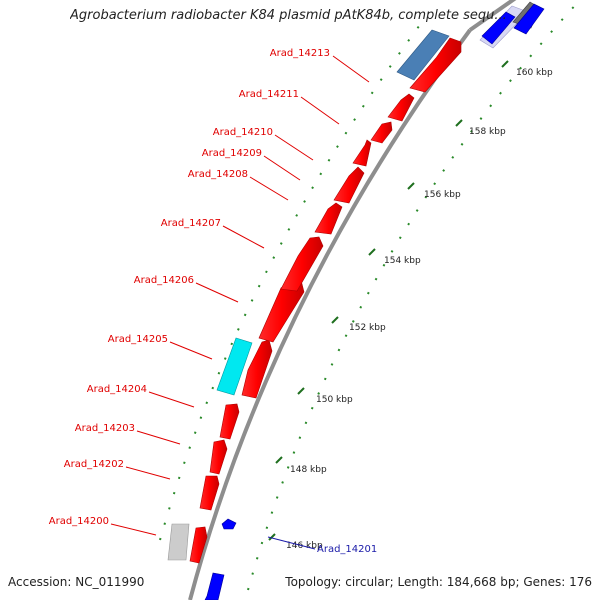  Describe the element at coordinates (218, 174) in the screenshot. I see `gene-label: Arad_14208` at that location.